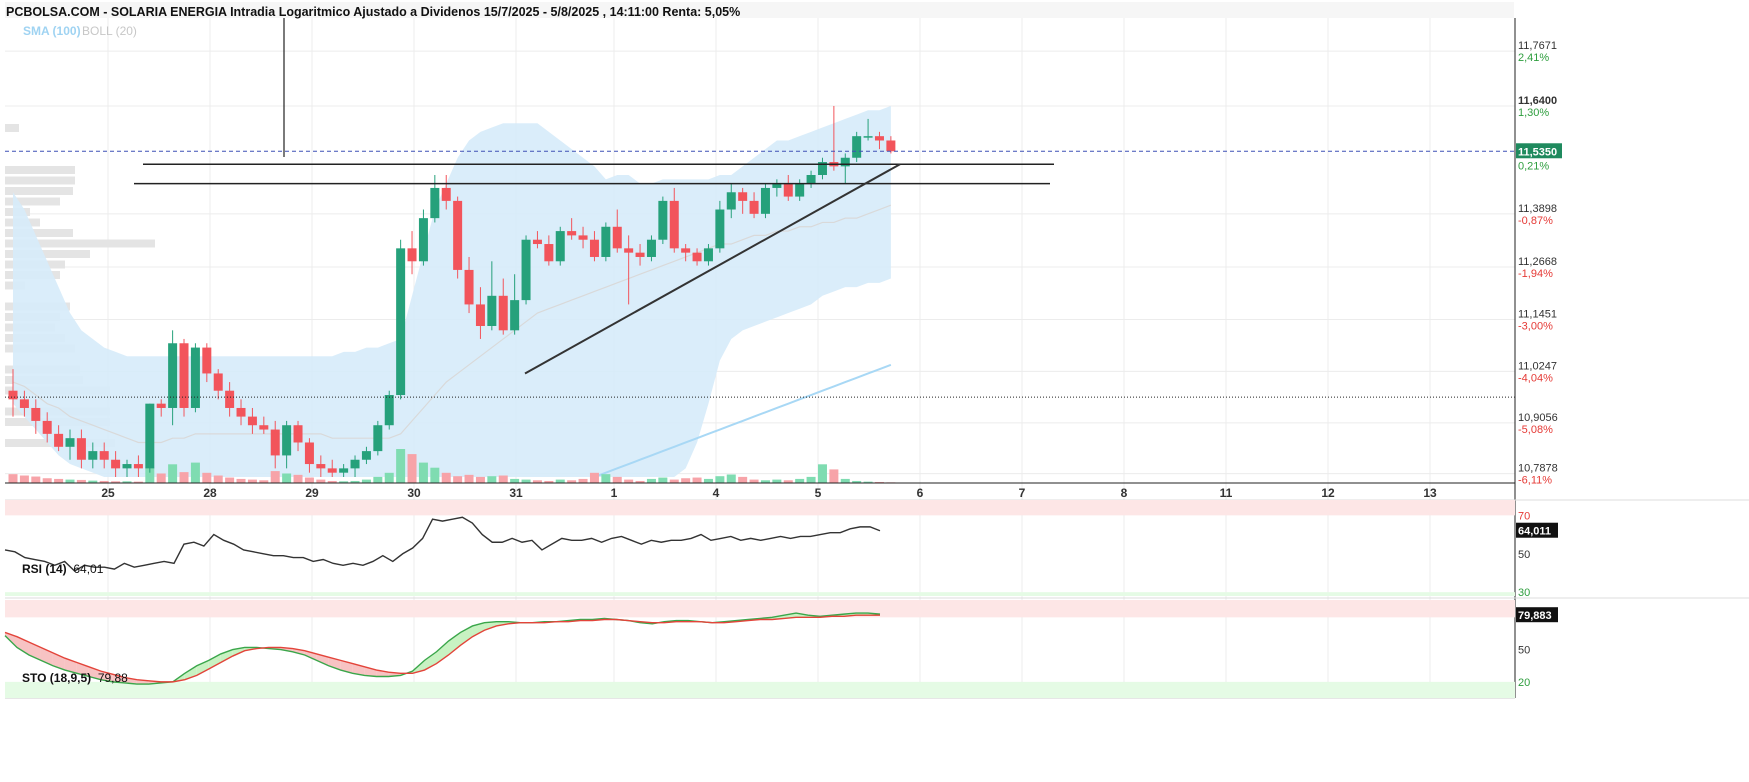 The height and width of the screenshot is (782, 1749). Describe the element at coordinates (760, 689) in the screenshot. I see `sto-oversold-zone` at that location.